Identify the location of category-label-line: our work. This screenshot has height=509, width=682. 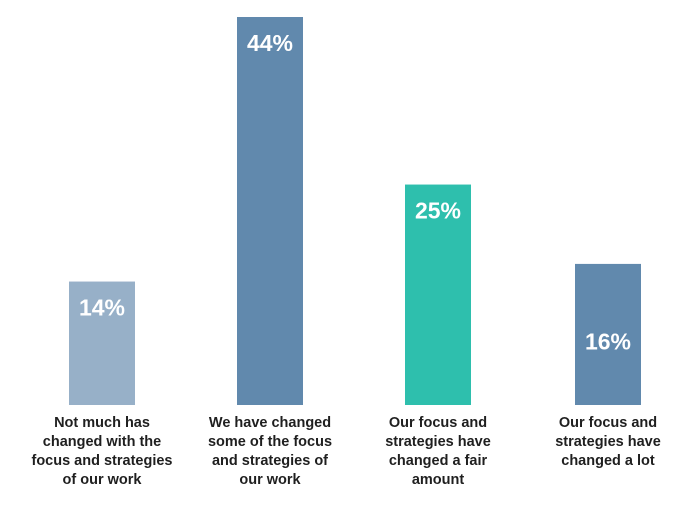
(270, 480).